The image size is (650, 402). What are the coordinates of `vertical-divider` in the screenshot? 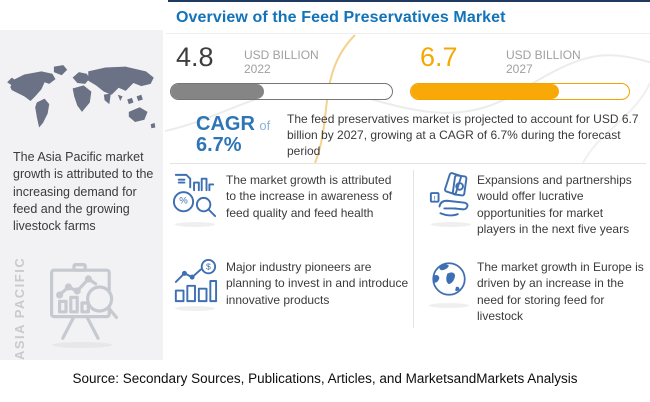 It's located at (413, 249).